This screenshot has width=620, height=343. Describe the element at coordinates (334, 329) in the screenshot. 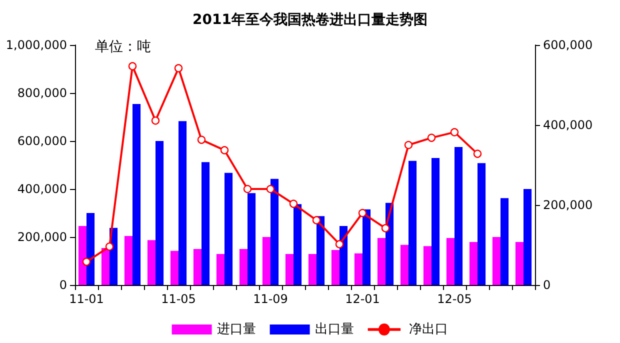

I see `legend-label: 出口量` at that location.